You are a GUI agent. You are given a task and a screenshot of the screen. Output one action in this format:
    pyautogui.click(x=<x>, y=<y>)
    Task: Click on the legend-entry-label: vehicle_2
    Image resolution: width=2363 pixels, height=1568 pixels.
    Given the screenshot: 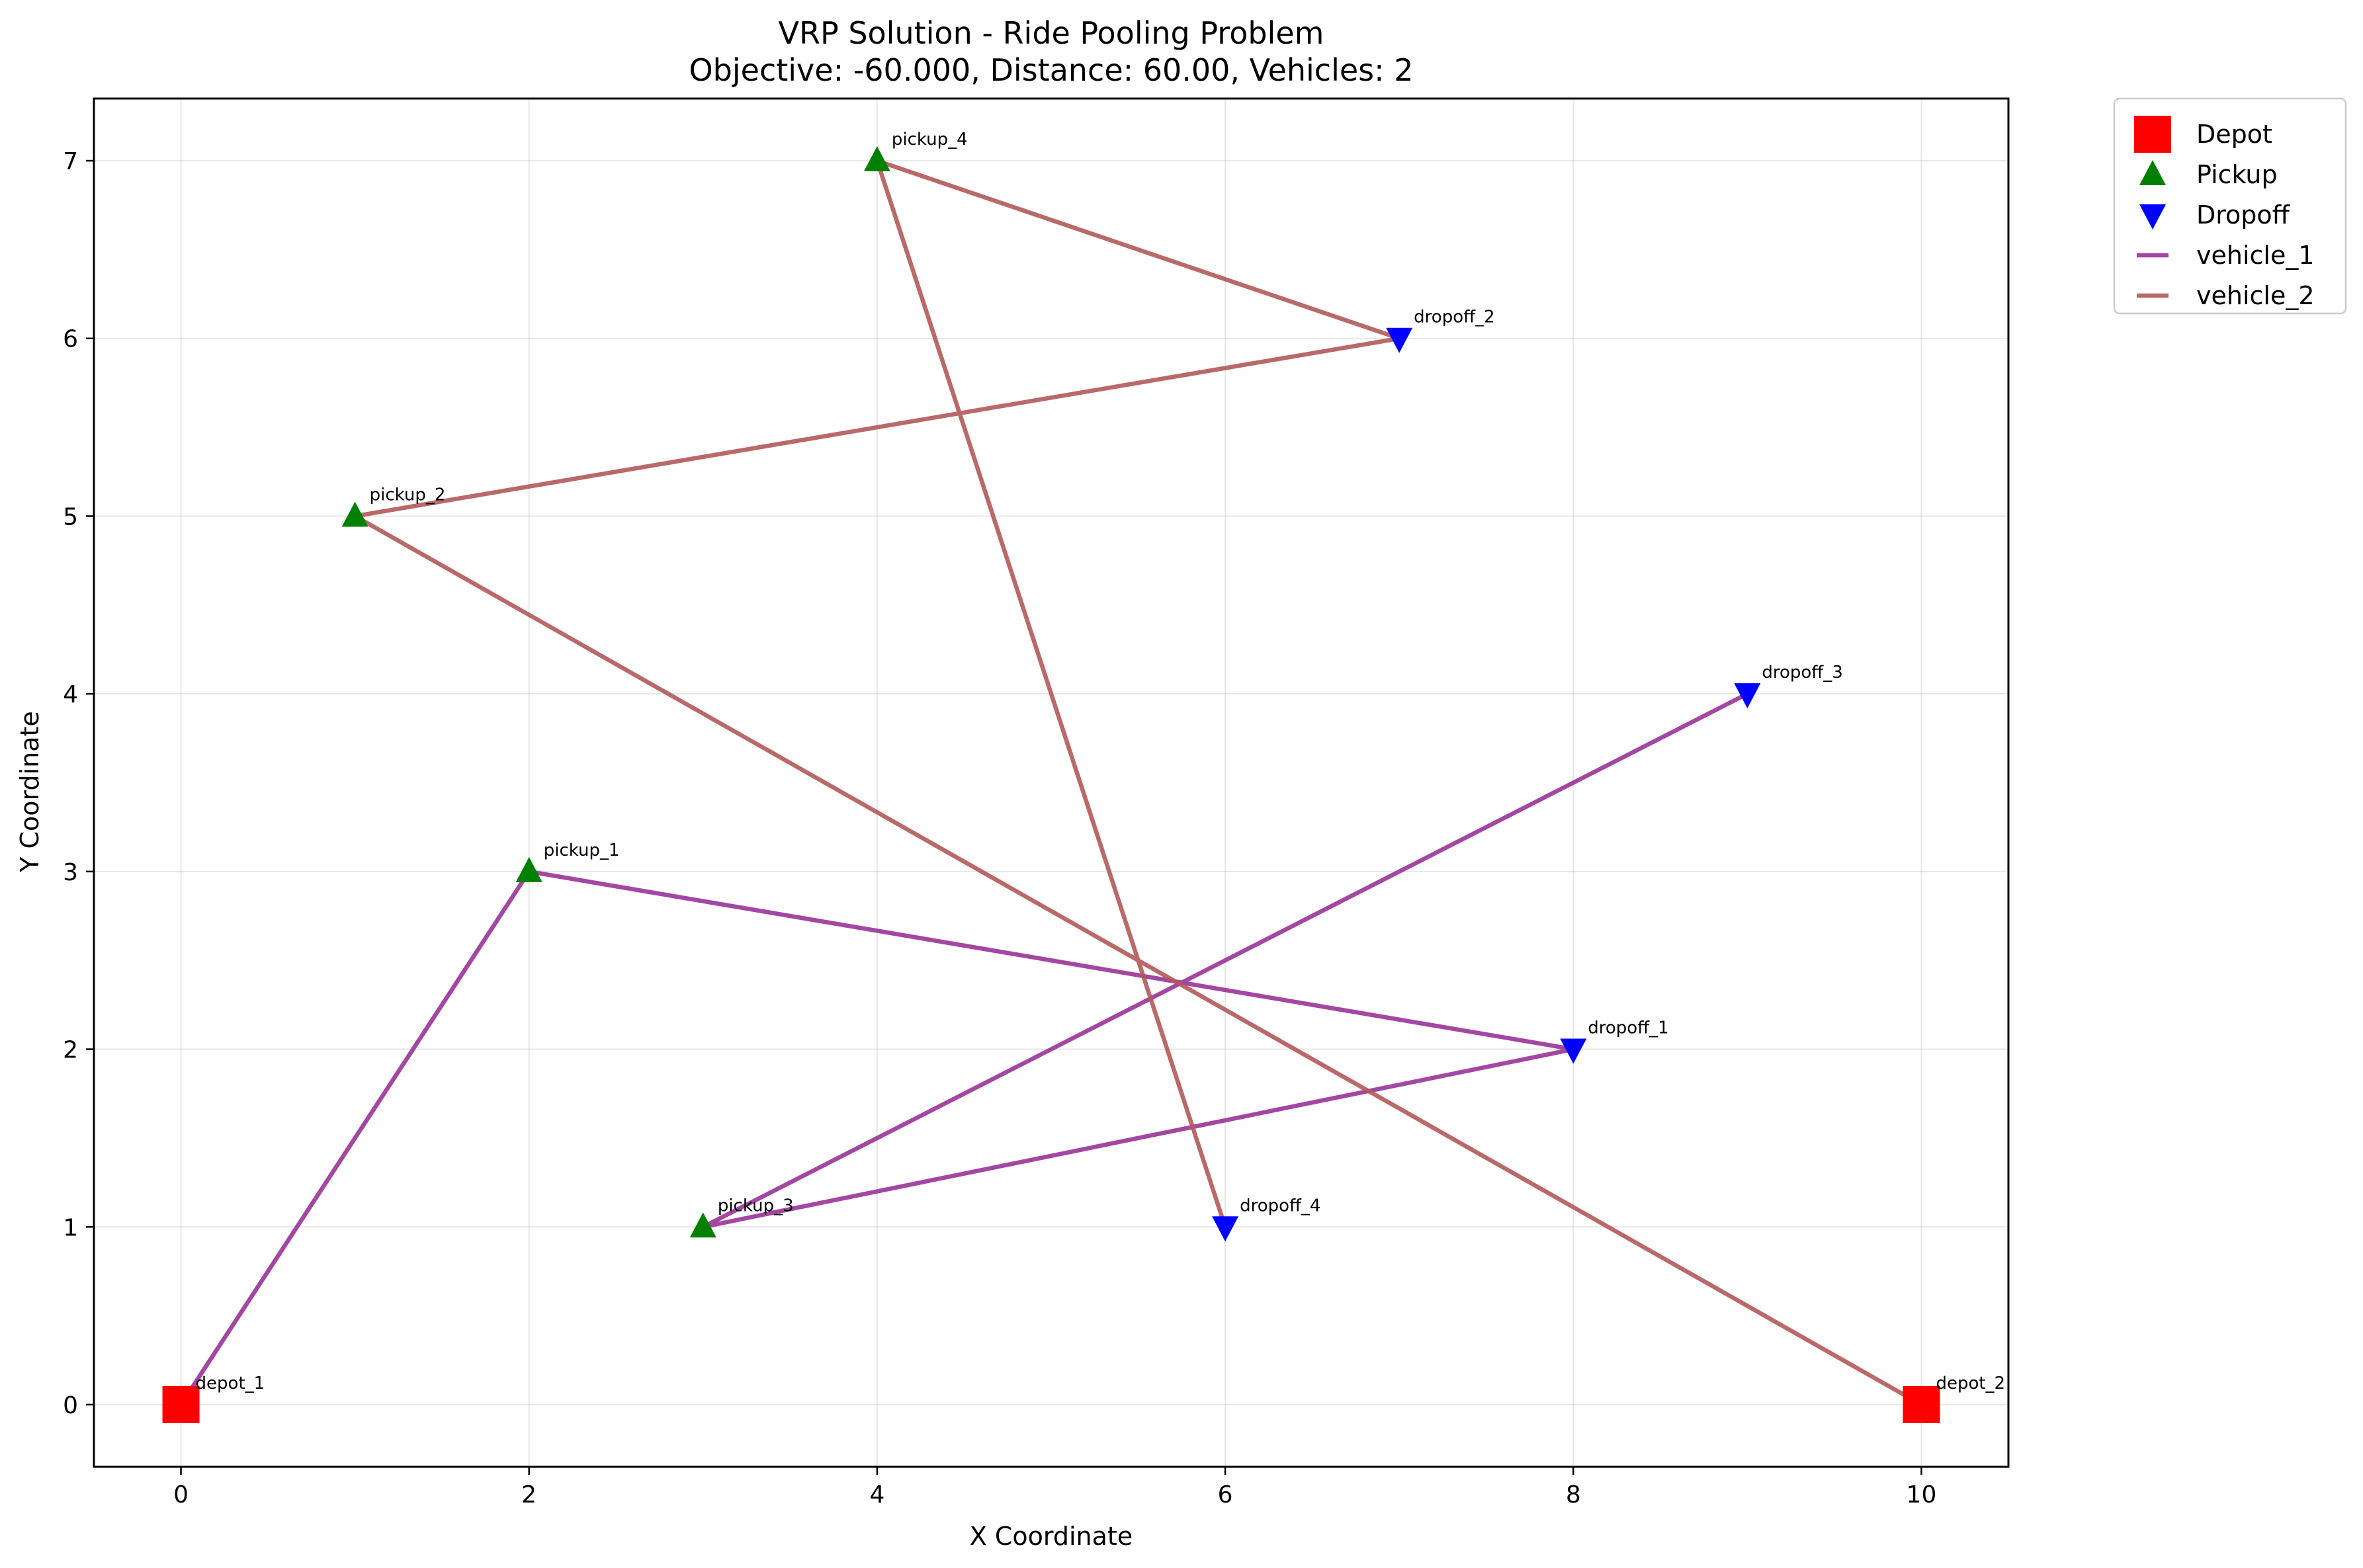 What is the action you would take?
    pyautogui.click(x=2255, y=295)
    